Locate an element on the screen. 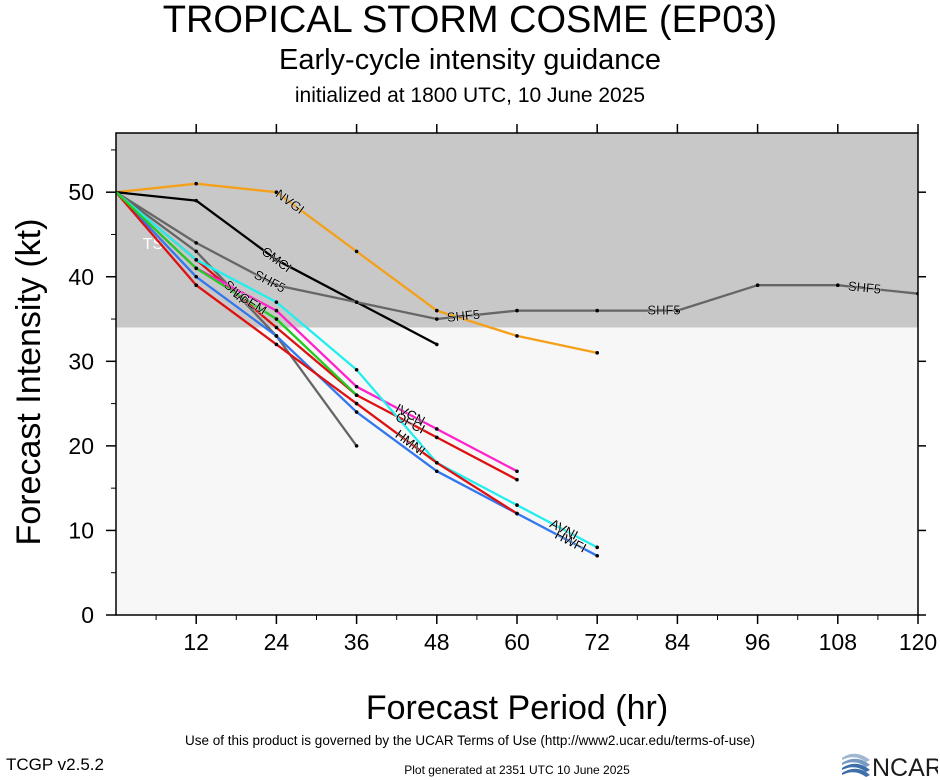  y-axis-label: Forecast Intensity (kt) is located at coordinates (29, 382).